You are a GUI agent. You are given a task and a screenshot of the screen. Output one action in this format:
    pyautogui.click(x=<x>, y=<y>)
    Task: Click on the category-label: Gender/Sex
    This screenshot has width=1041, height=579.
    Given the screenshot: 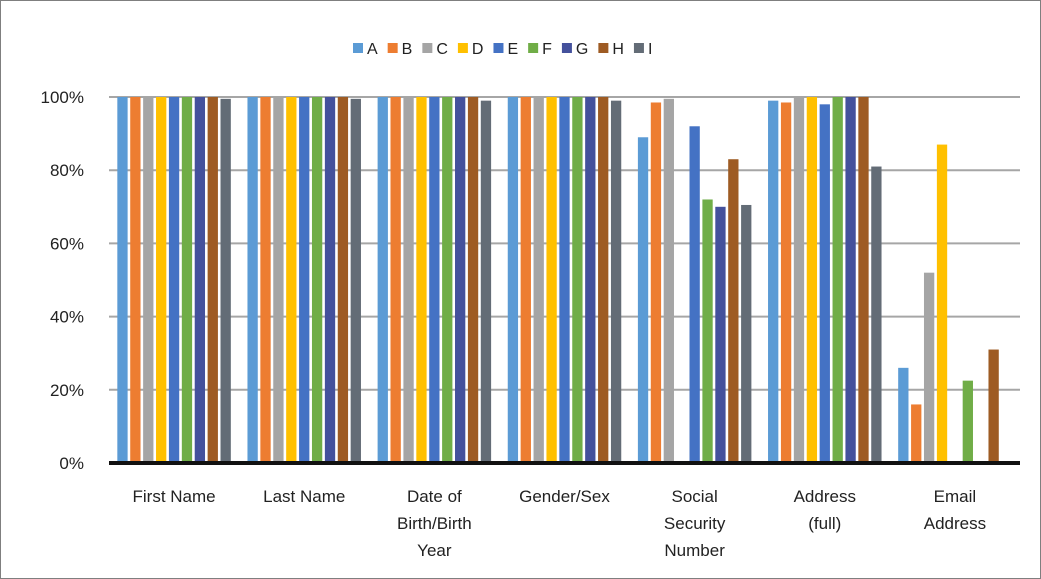 What is the action you would take?
    pyautogui.click(x=564, y=496)
    